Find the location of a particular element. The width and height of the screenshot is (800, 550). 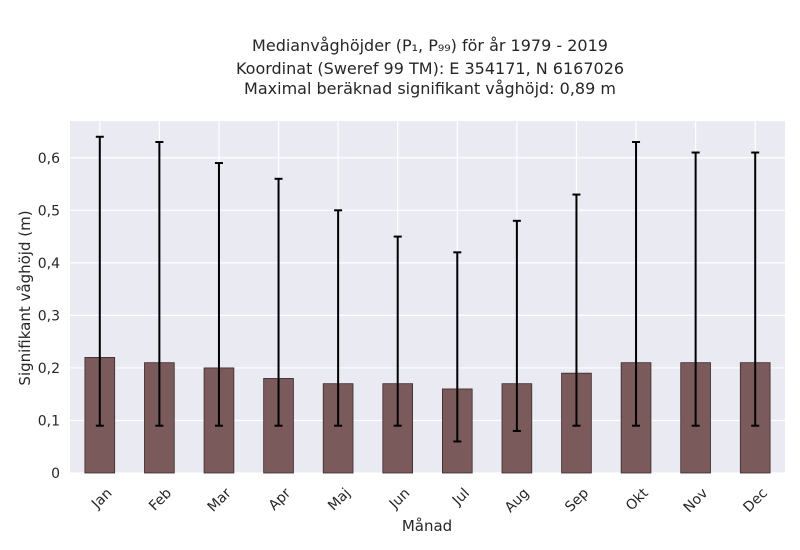

y-tick-label: 0,4 is located at coordinates (49, 264).